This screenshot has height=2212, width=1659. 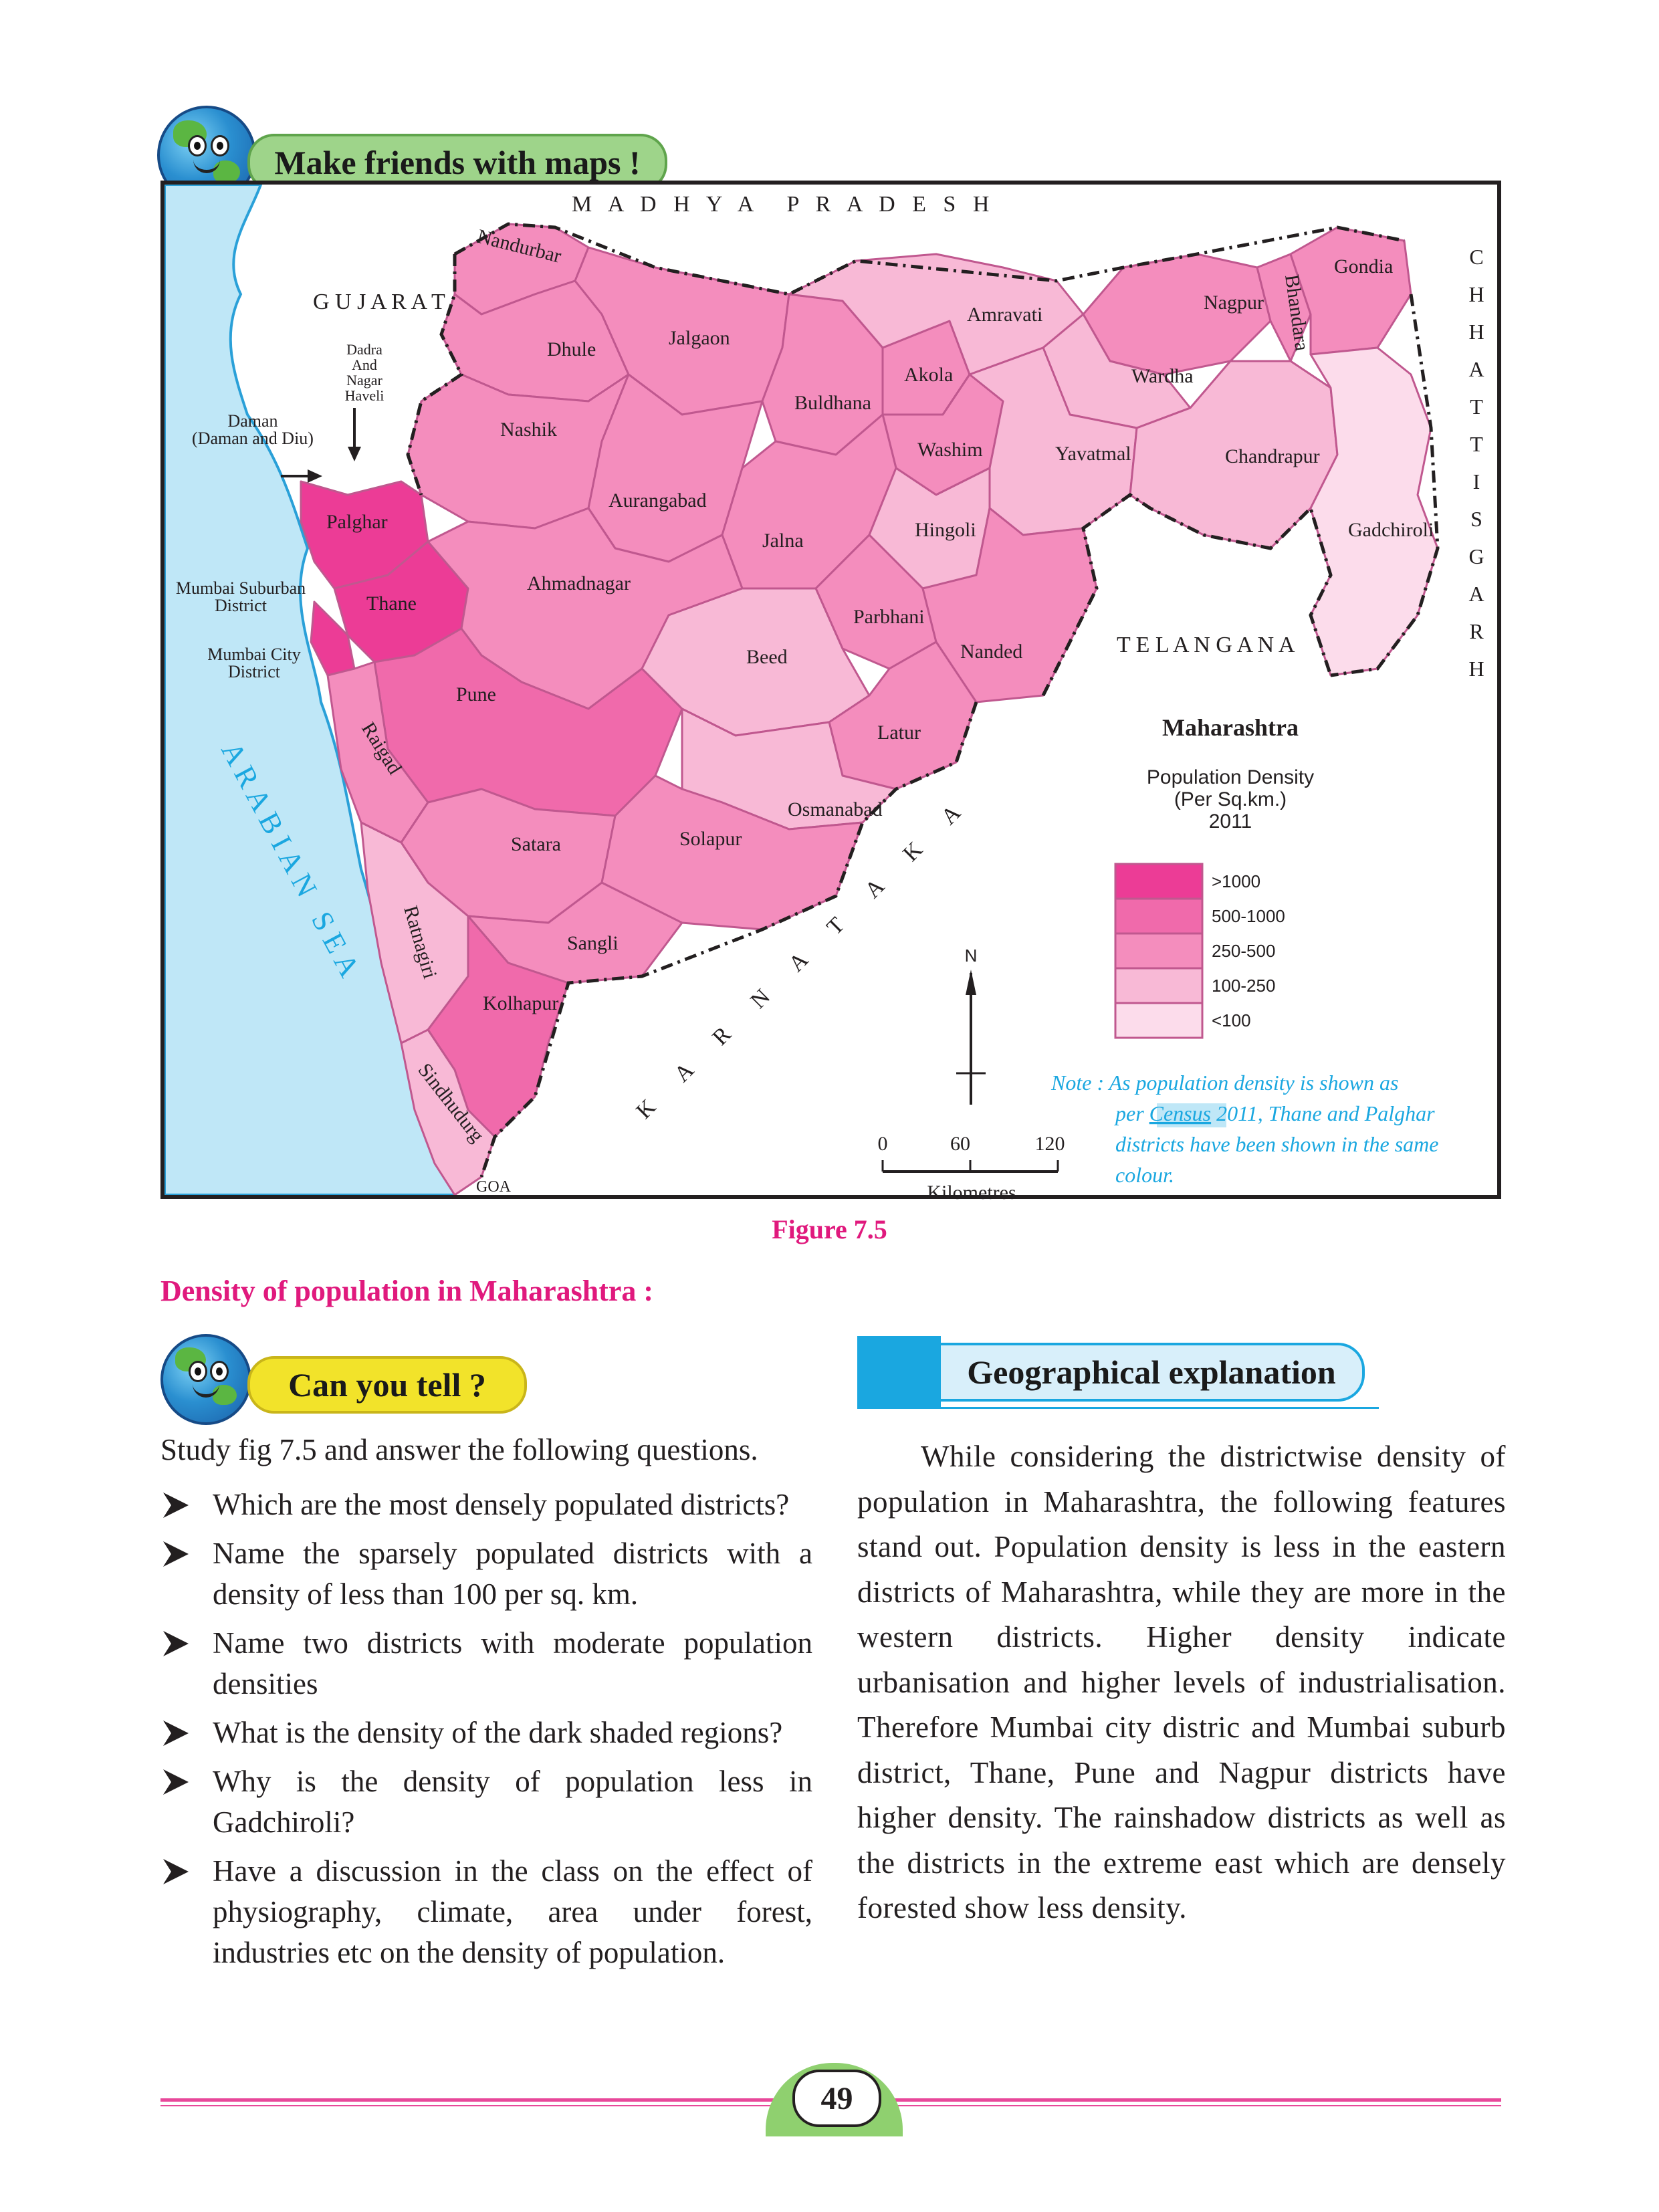 I want to click on legend-label: 250-500, so click(x=1243, y=951).